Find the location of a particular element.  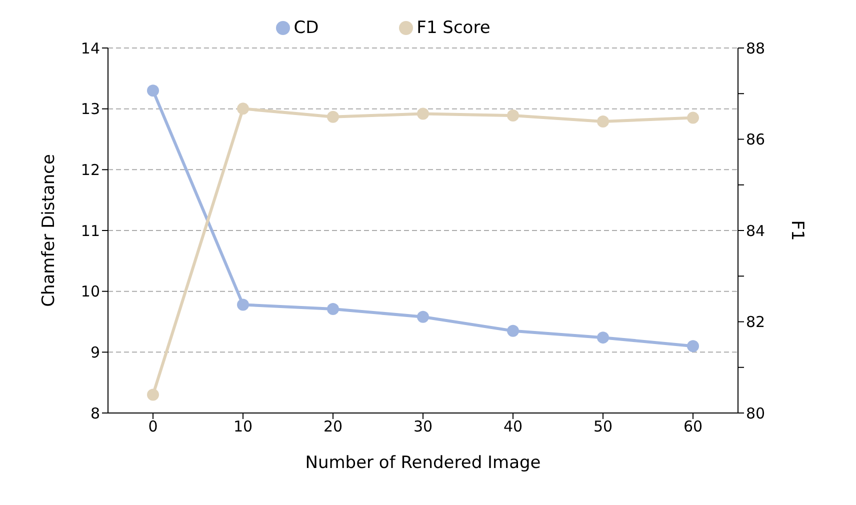

y2-axis-title: F1 is located at coordinates (796, 230).